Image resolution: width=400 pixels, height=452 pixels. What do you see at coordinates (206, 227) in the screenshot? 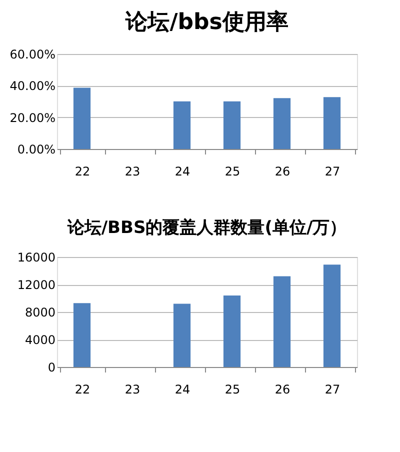
I see `chart-title: 论坛/BBS的覆盖人群数量(单位/万）` at bounding box center [206, 227].